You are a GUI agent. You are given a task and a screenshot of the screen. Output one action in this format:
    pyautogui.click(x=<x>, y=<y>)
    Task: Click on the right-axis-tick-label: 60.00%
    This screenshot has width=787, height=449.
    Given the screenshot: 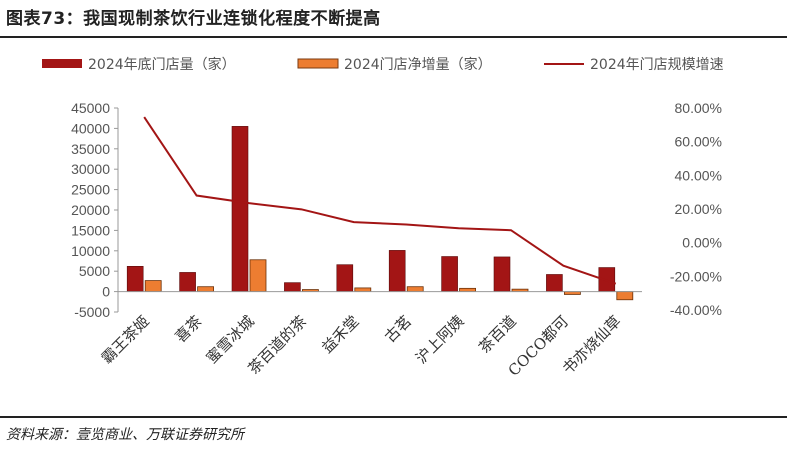 What is the action you would take?
    pyautogui.click(x=698, y=142)
    